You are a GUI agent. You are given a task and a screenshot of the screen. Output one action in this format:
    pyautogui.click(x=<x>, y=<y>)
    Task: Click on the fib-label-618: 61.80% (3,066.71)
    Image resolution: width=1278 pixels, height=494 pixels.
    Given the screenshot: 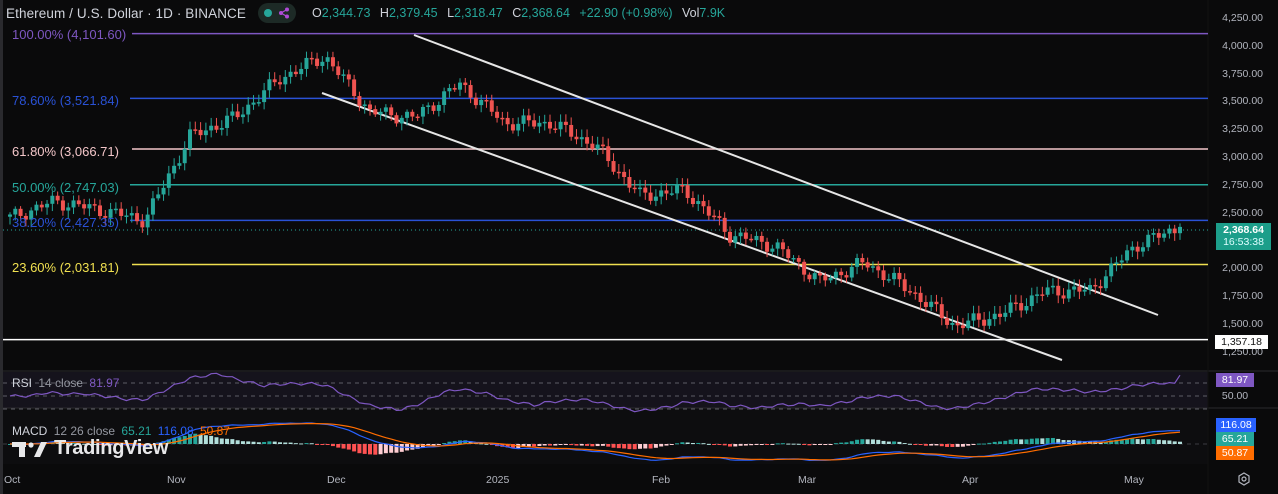 What is the action you would take?
    pyautogui.click(x=65, y=151)
    